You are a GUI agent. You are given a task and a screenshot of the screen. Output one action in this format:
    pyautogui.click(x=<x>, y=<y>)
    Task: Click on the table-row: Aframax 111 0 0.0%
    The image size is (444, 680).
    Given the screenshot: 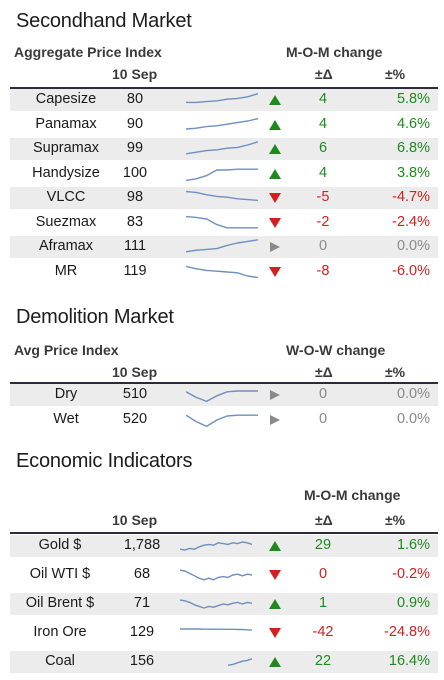 What is the action you would take?
    pyautogui.click(x=224, y=247)
    